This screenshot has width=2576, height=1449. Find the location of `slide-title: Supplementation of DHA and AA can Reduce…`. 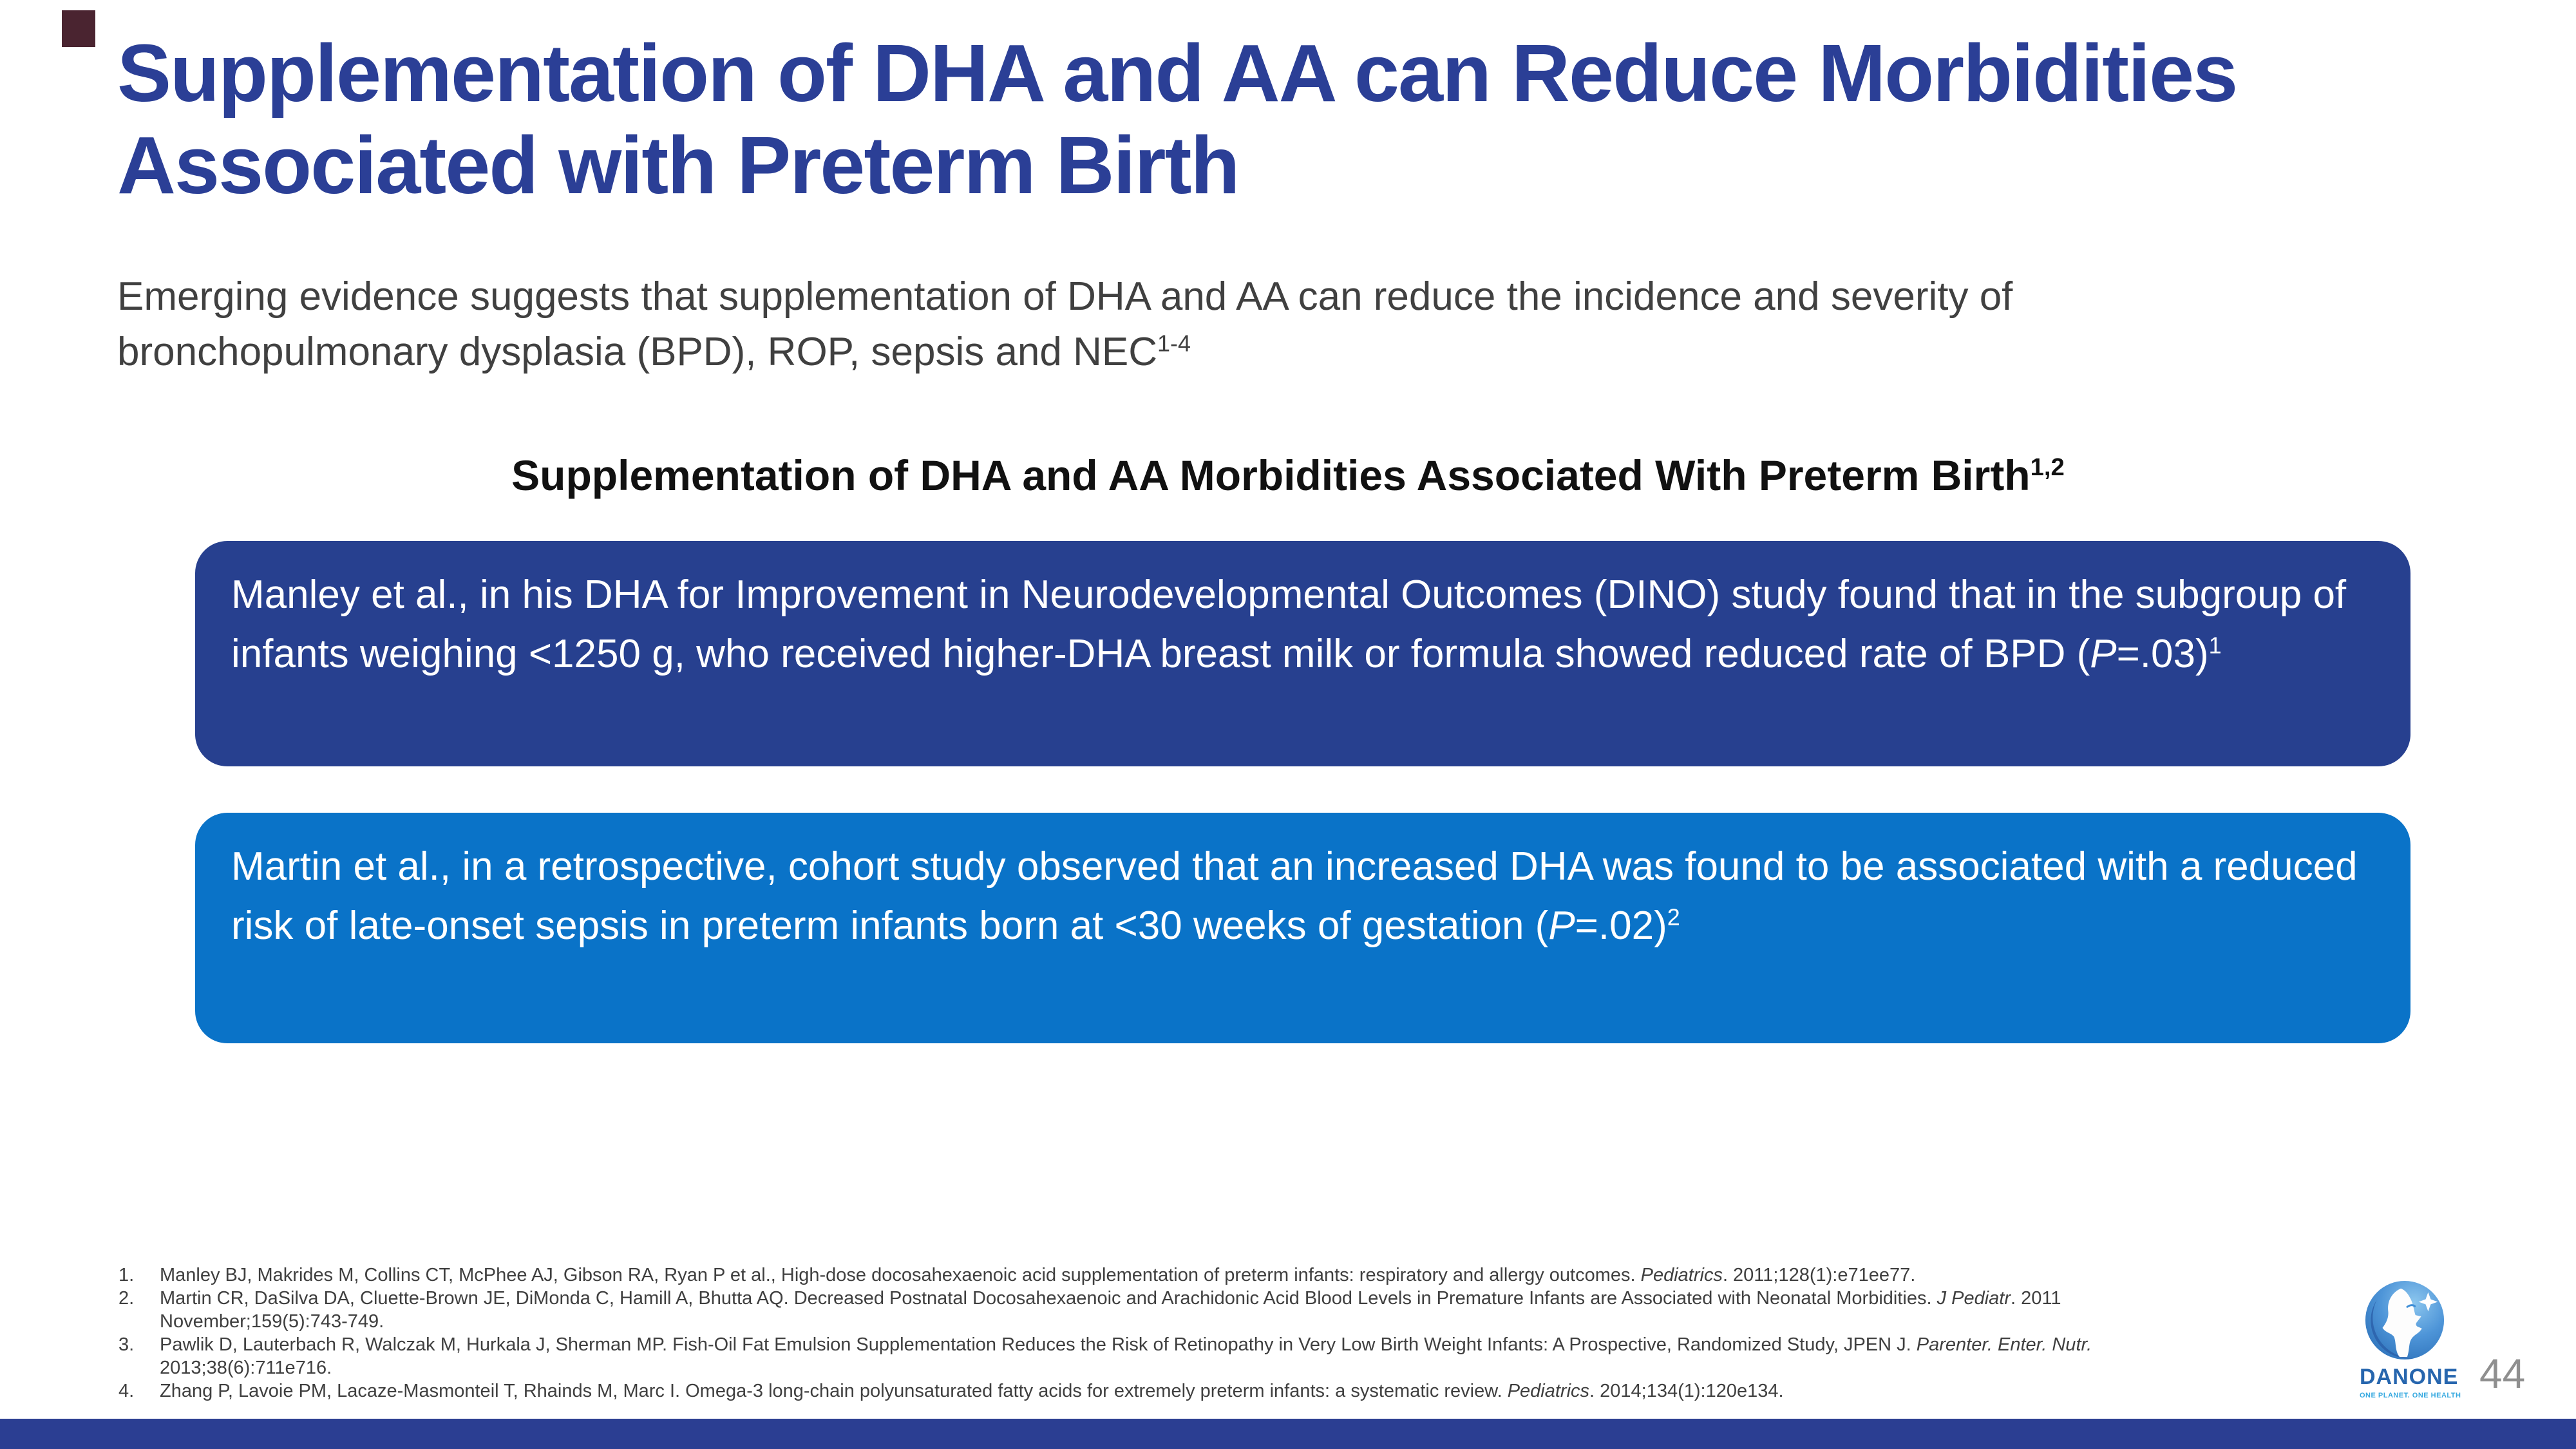

slide-title: Supplementation of DHA and AA can Reduce… is located at coordinates (1177, 119).